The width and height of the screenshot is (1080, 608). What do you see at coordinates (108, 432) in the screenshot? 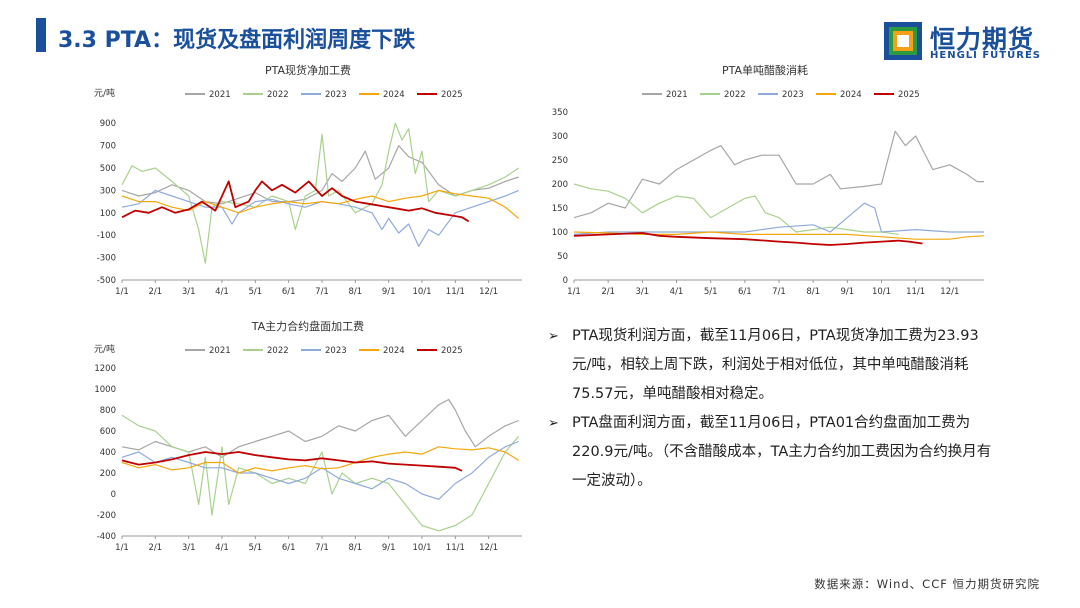
I see `y-tick-label: 600` at bounding box center [108, 432].